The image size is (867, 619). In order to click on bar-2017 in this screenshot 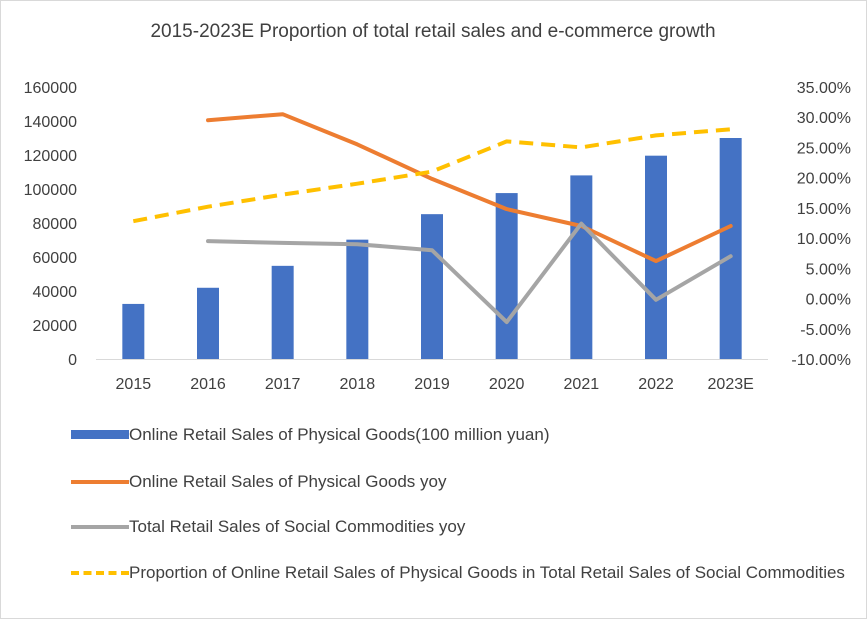, I will do `click(282, 312)`.